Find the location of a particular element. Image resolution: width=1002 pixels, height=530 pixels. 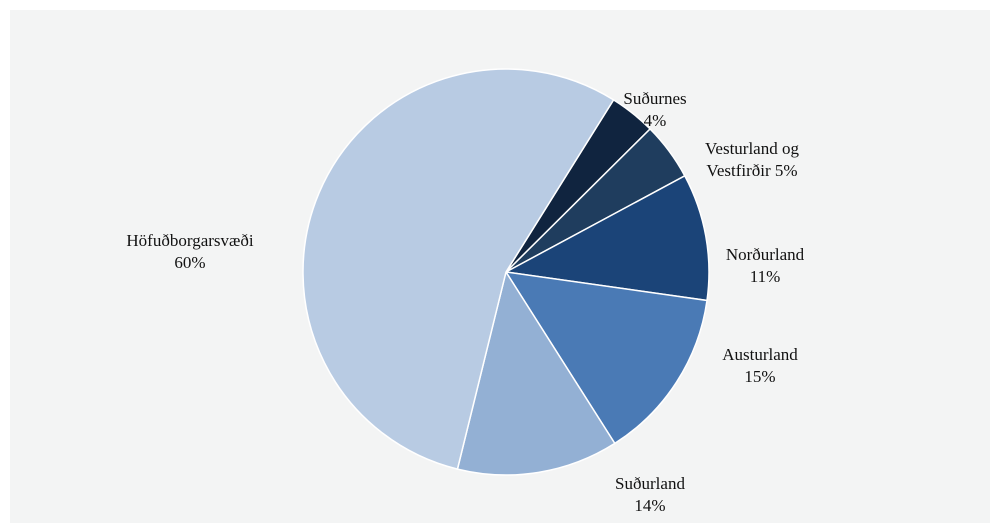

category-label: Suðurnes is located at coordinates (655, 98).